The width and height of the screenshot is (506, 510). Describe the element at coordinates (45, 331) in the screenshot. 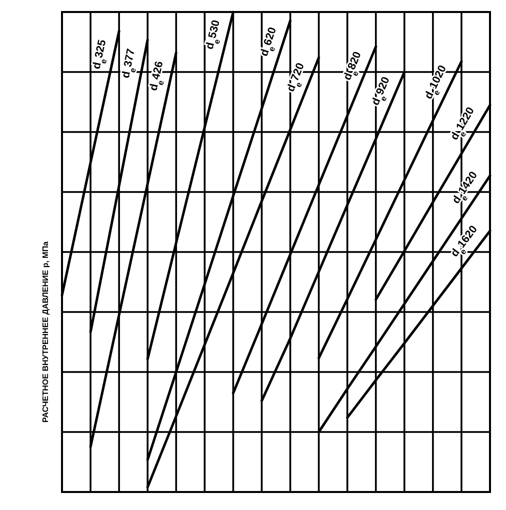

I see `y-axis-title: РАСЧЕТНОЕ ВНУТРЕННЕЕ ДАВЛЕНИЕ р, МПа` at that location.